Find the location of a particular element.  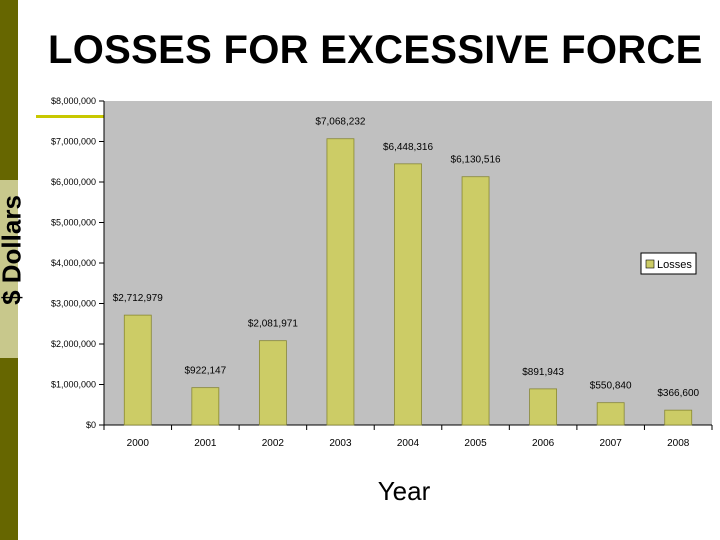

data-label: $366,600 is located at coordinates (678, 393).